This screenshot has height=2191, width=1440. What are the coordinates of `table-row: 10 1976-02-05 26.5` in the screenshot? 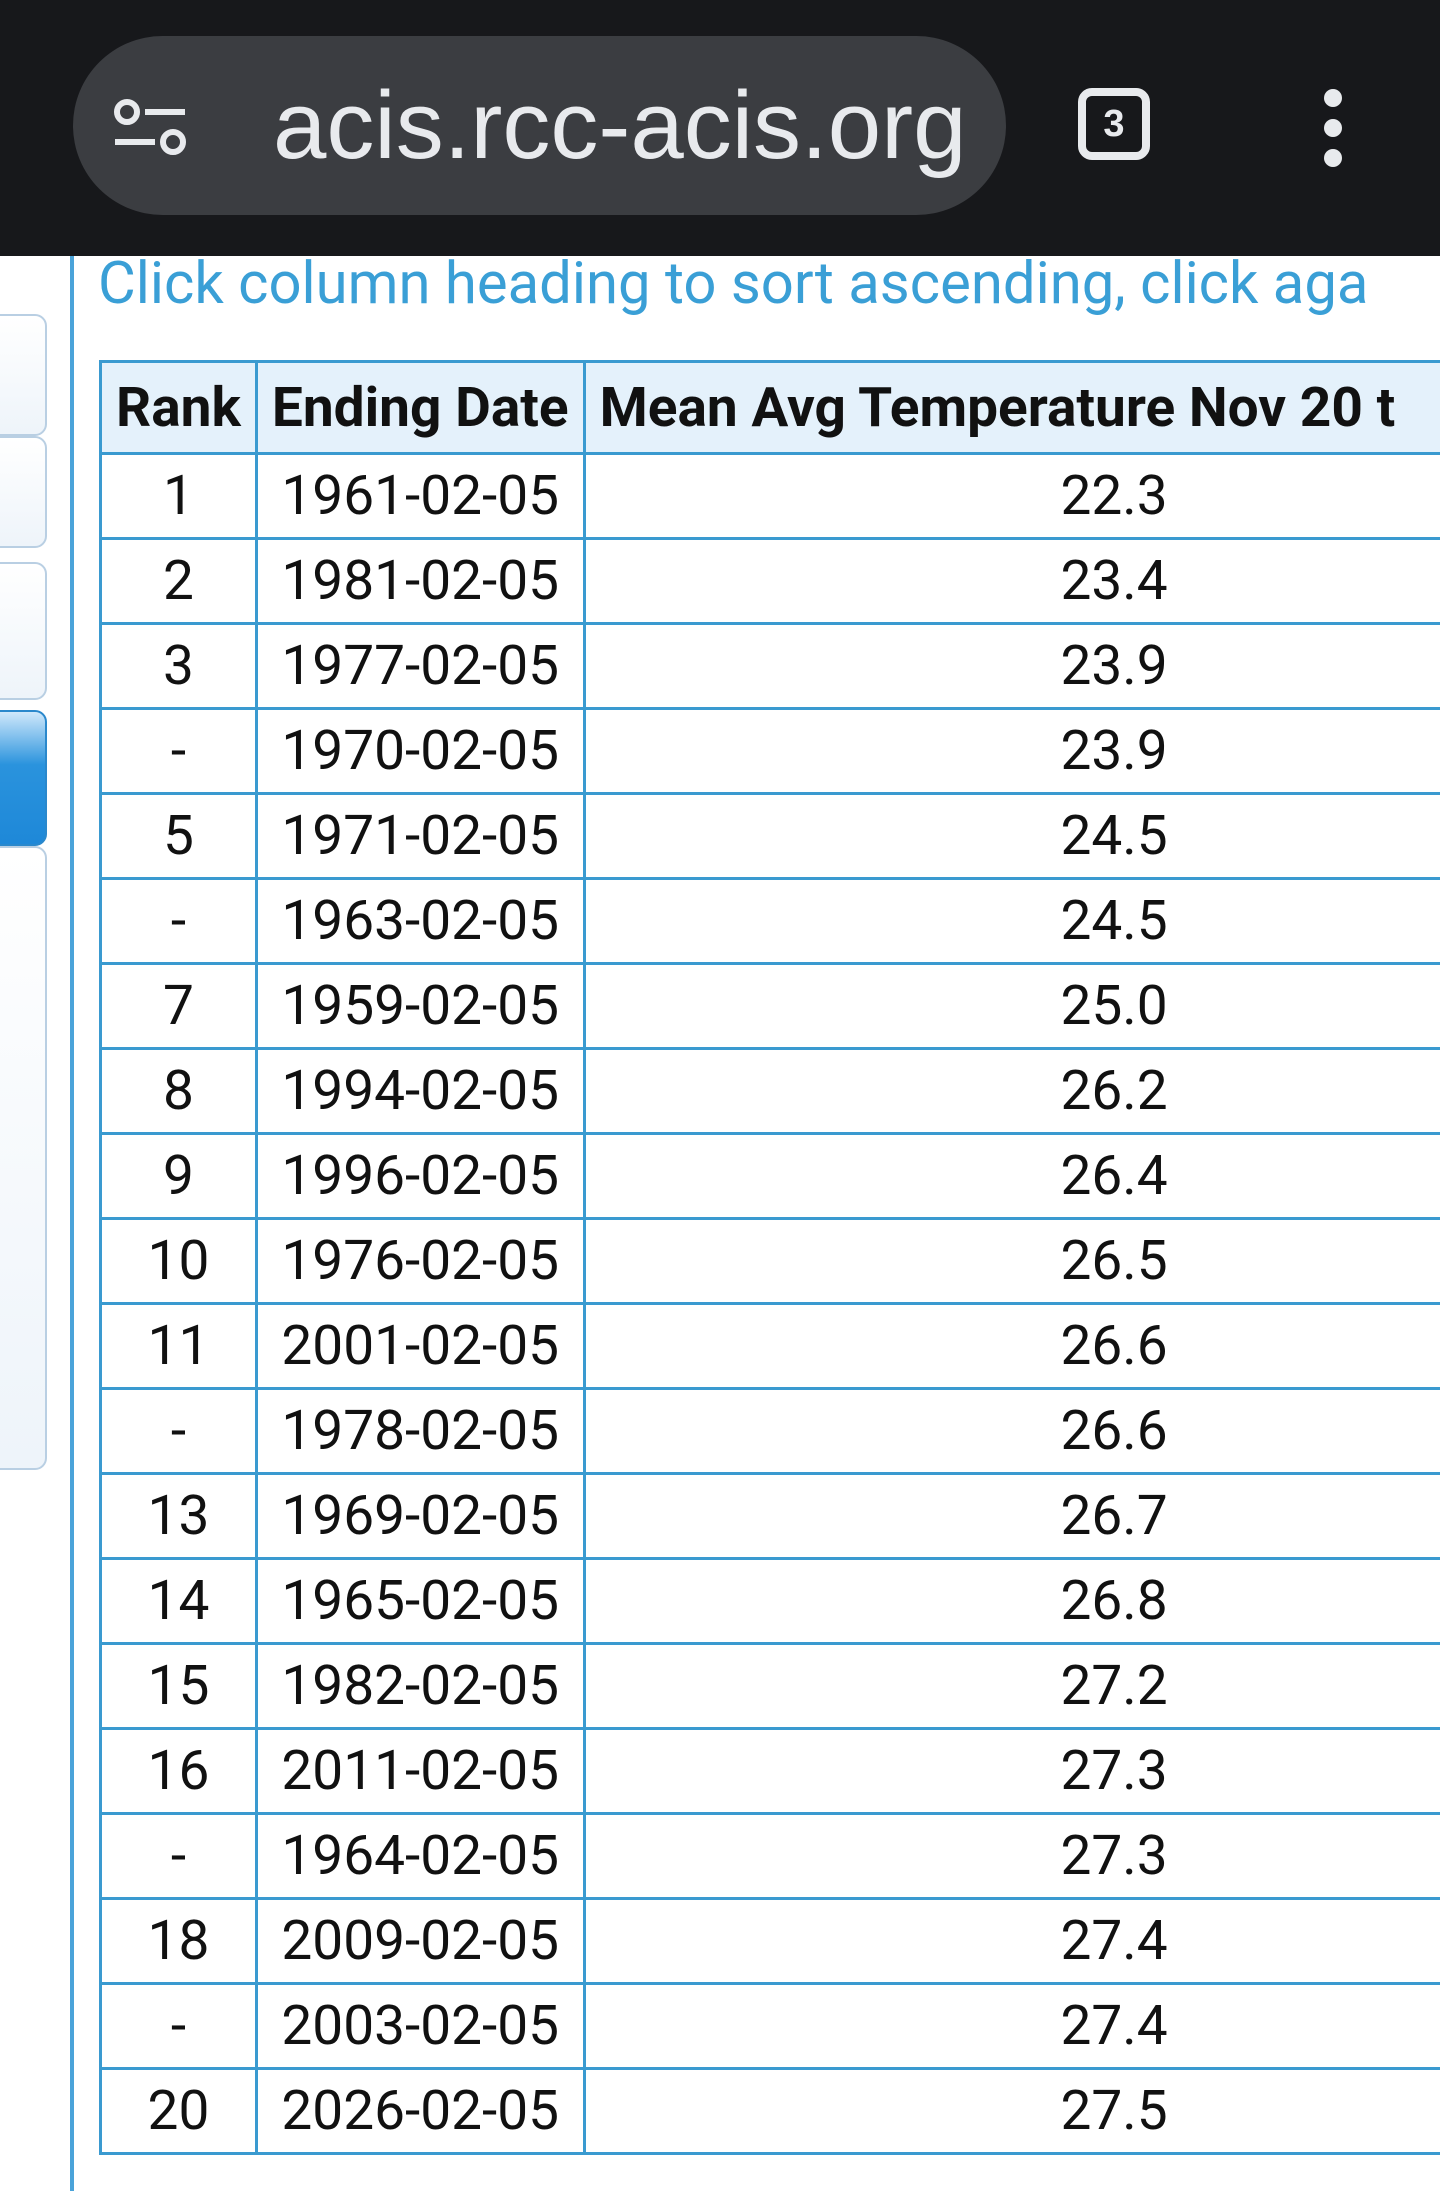 It's located at (769, 1261).